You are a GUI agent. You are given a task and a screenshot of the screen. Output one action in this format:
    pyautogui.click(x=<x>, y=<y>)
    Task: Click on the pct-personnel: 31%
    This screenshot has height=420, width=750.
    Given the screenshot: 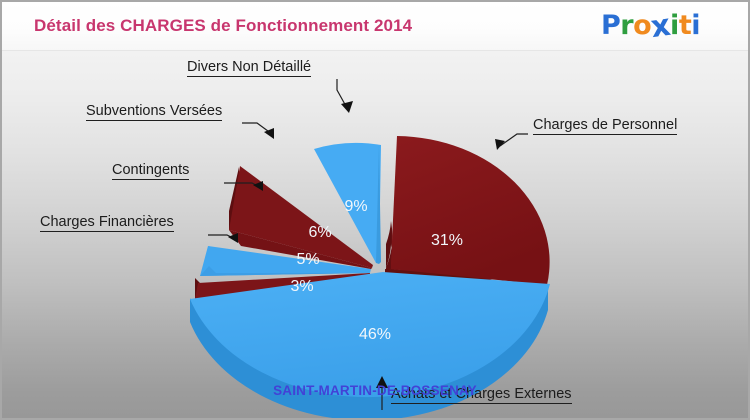 What is the action you would take?
    pyautogui.click(x=447, y=240)
    